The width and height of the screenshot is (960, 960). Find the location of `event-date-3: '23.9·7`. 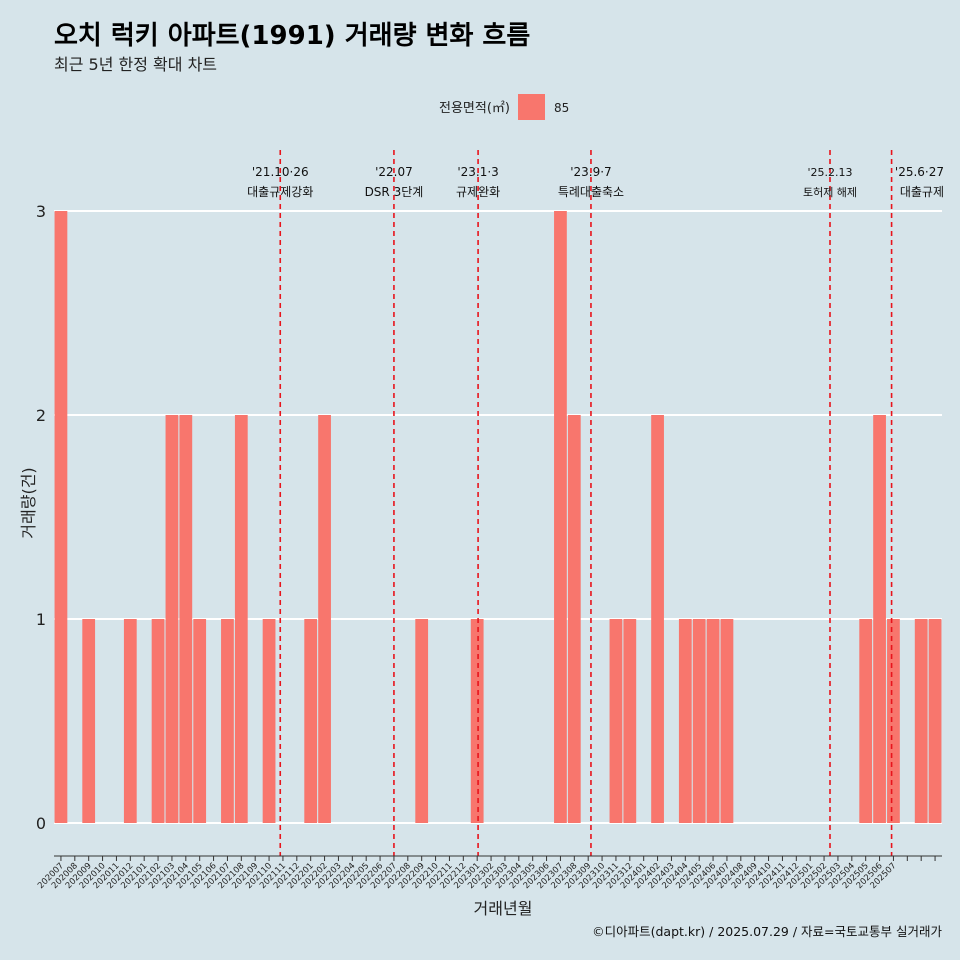

event-date-3: '23.9·7 is located at coordinates (590, 172).